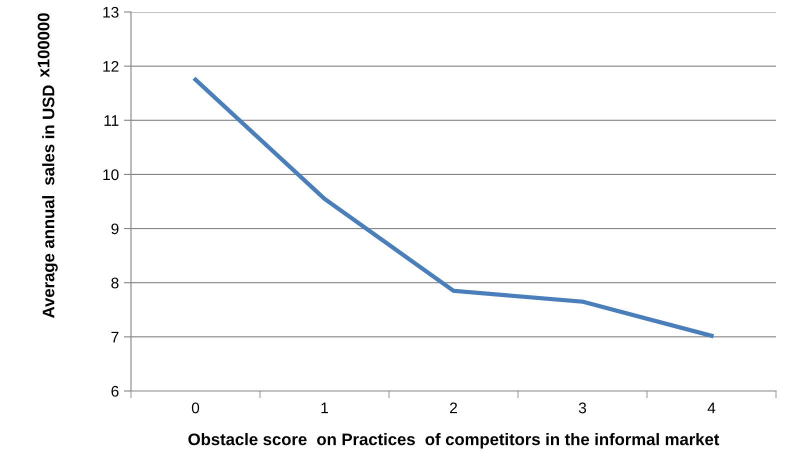 Image resolution: width=798 pixels, height=470 pixels. What do you see at coordinates (324, 408) in the screenshot?
I see `x-tick-label: 1` at bounding box center [324, 408].